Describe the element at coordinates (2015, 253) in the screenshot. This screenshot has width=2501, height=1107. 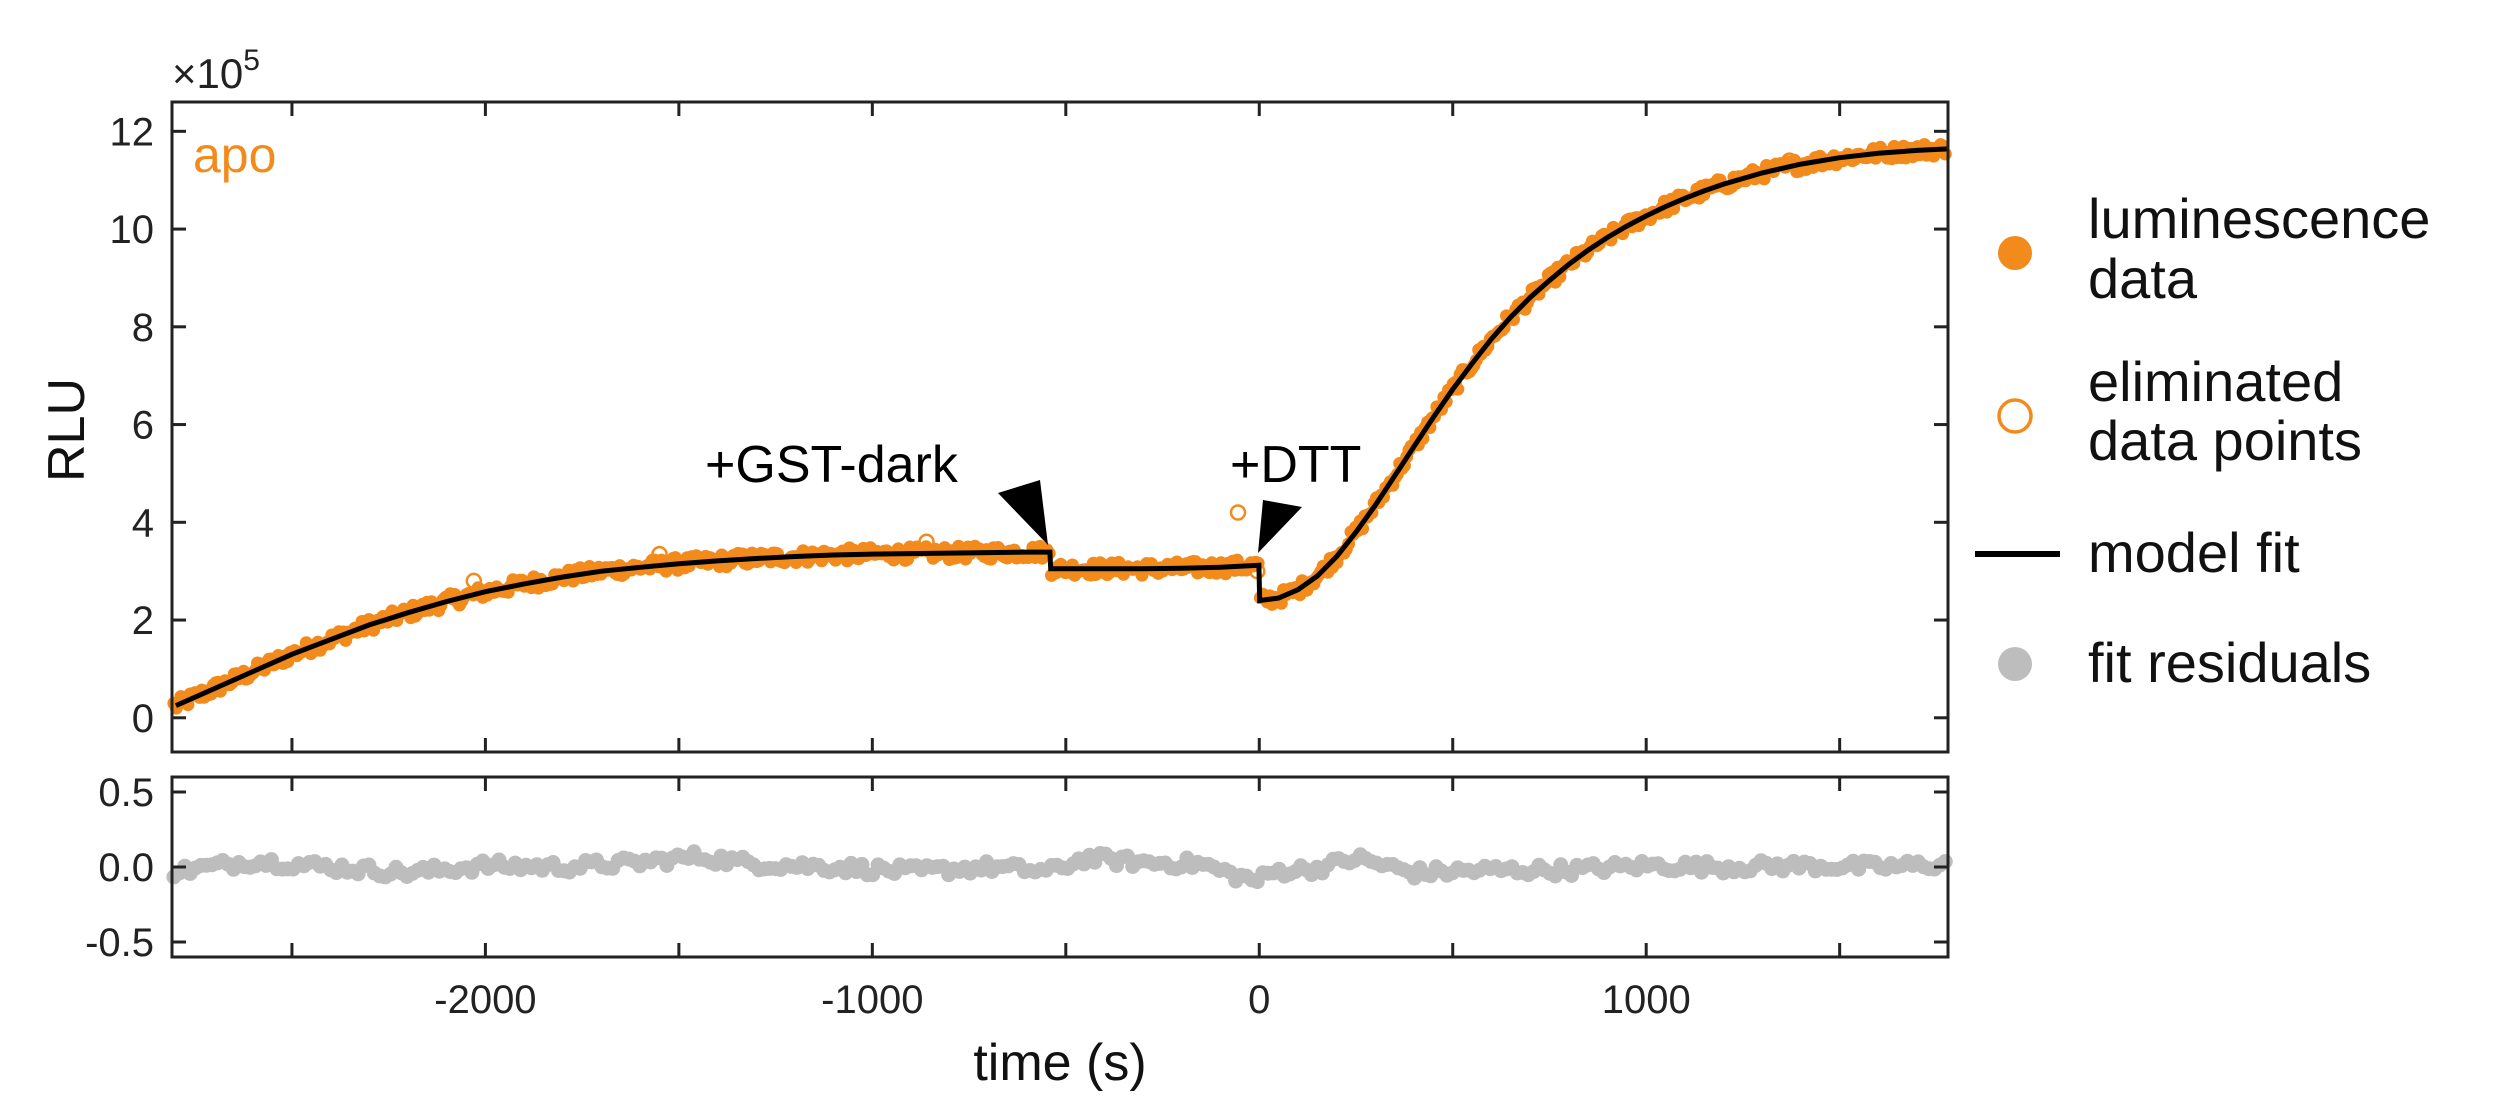
I see `legend-marker-luminescence` at that location.